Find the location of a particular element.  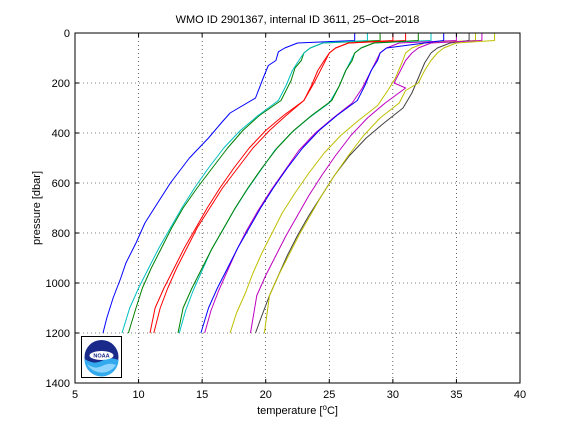

y-tick-label: 800 is located at coordinates (61, 234).